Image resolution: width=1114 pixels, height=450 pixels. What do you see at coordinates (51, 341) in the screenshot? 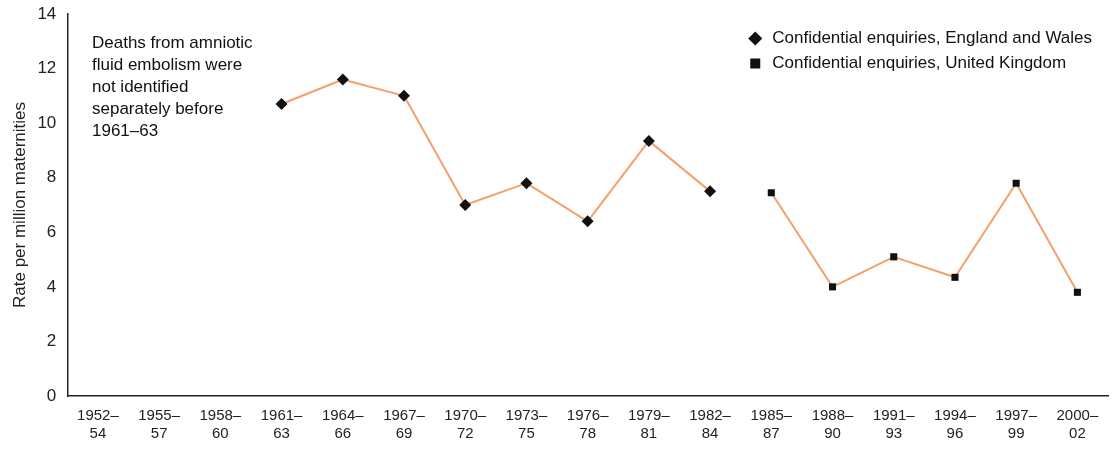
I see `y-tick-label: 2` at bounding box center [51, 341].